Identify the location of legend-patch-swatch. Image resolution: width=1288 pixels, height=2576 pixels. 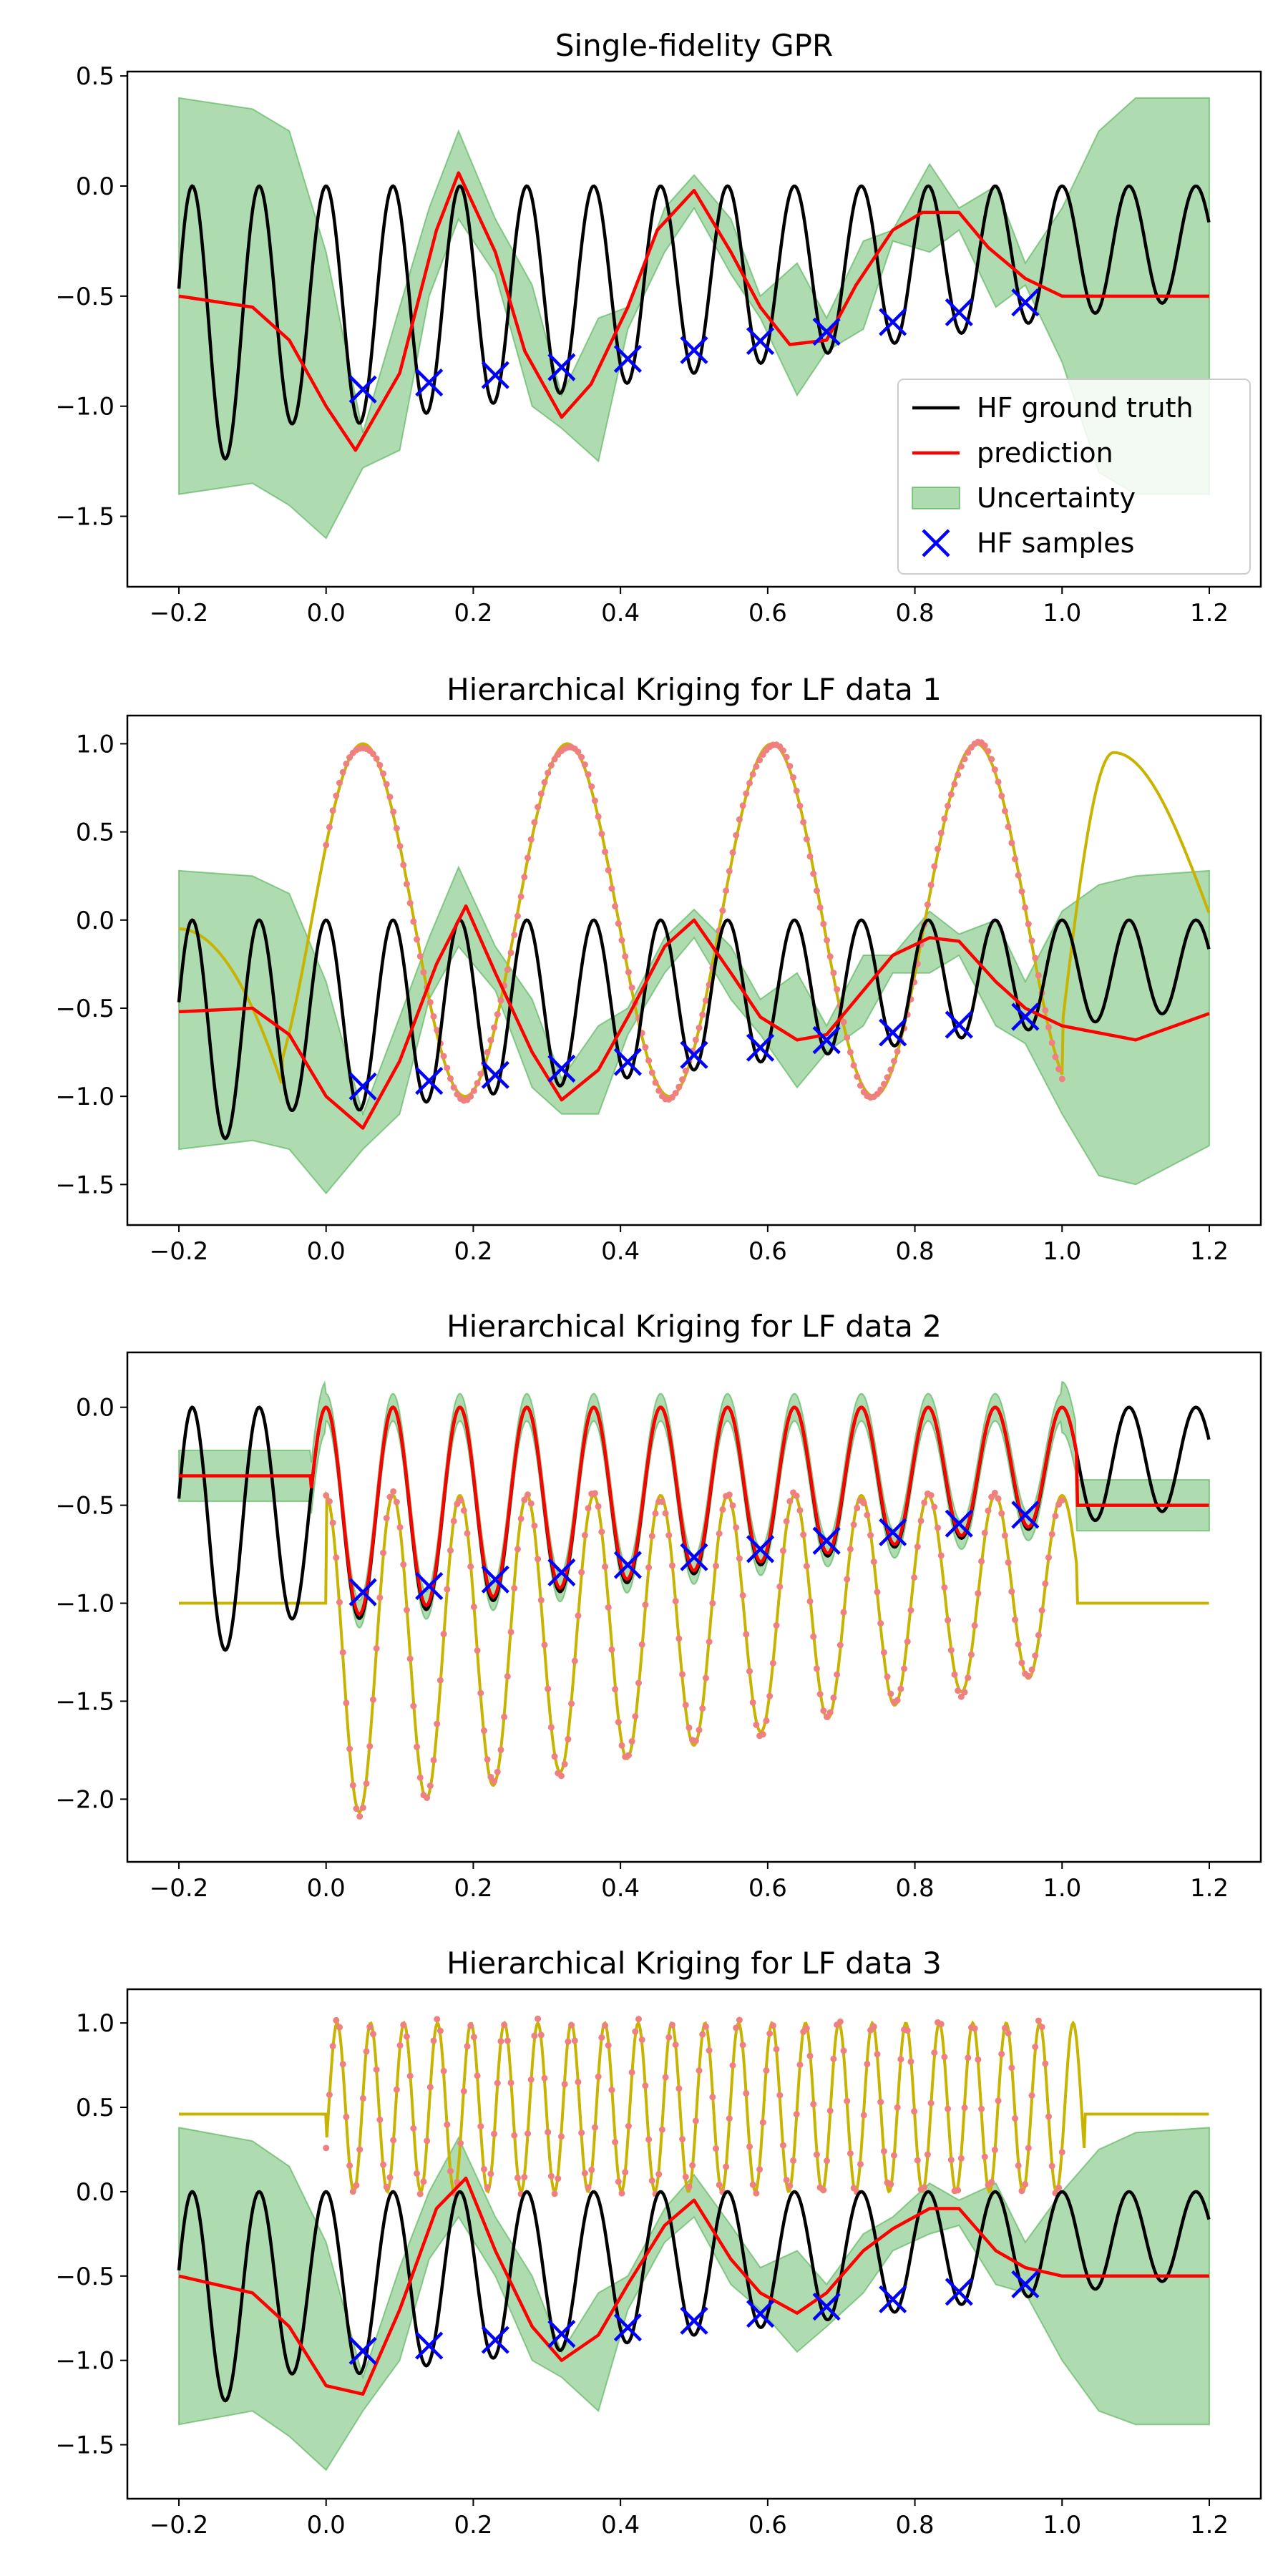
(936, 498).